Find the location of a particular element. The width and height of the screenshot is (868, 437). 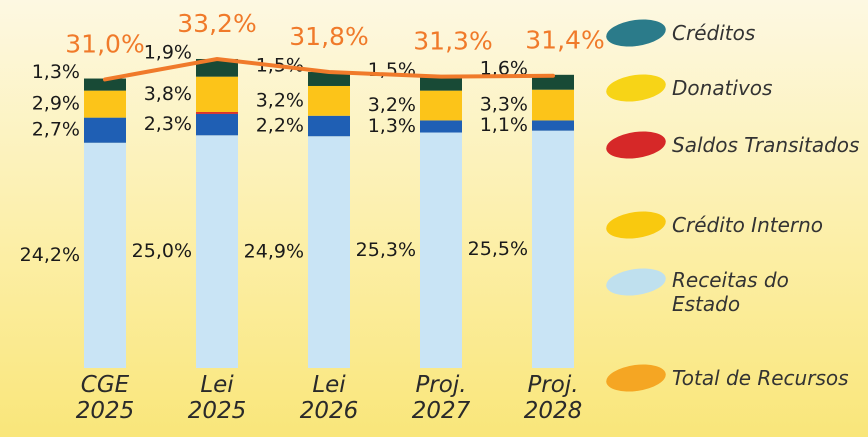

x-tick-label: Lei 2026 is located at coordinates (329, 398).